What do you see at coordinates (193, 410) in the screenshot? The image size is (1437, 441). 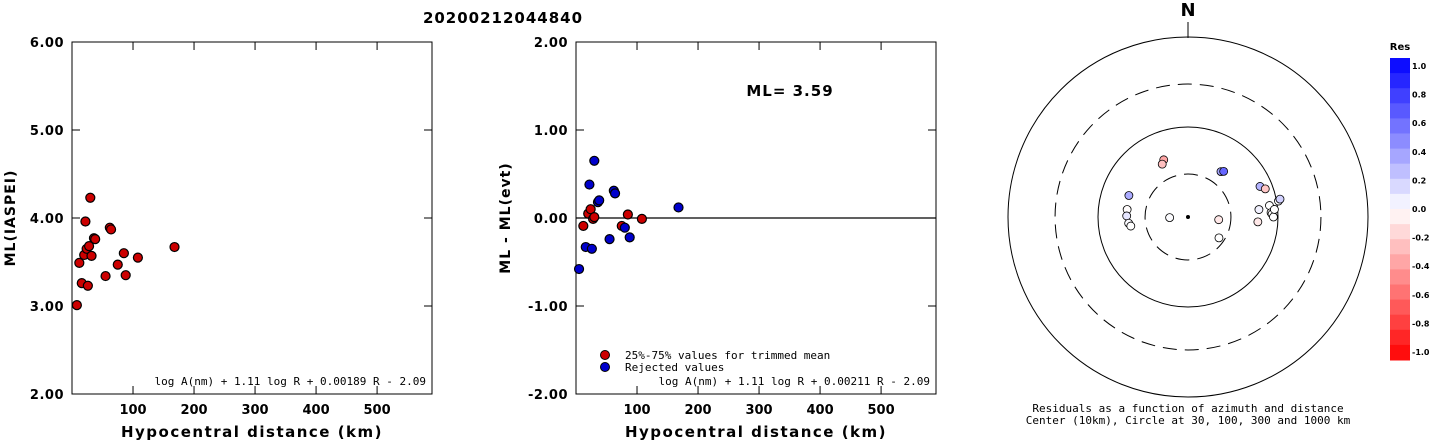 I see `x-tick-label: 200` at bounding box center [193, 410].